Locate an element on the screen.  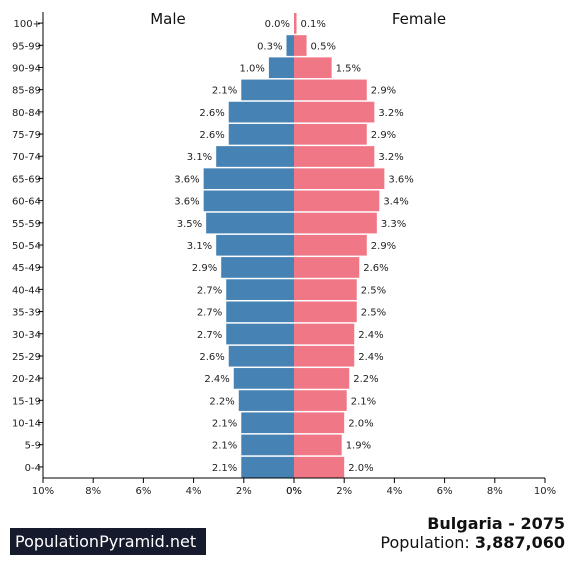
male-value-label: 3.5% is located at coordinates (189, 224).